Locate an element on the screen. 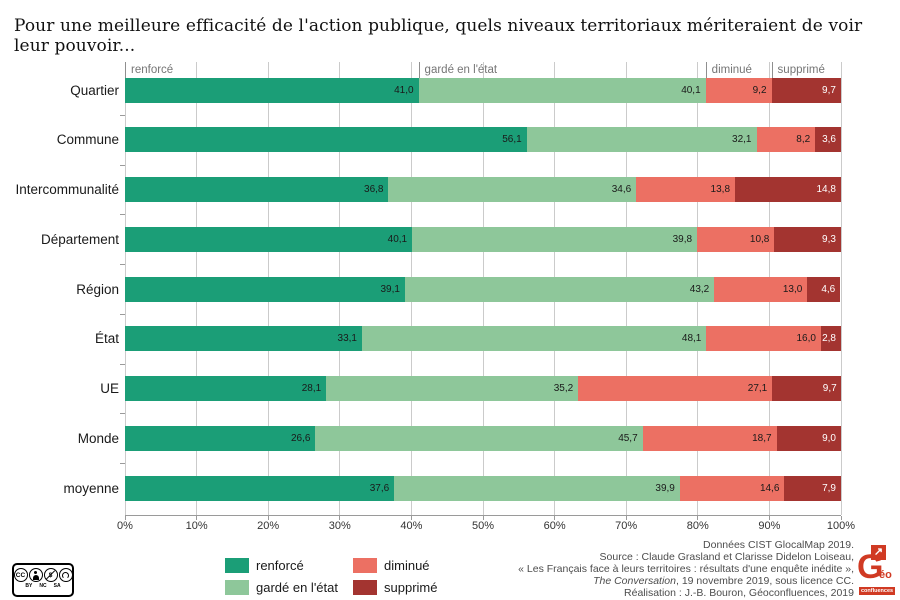 The width and height of the screenshot is (900, 600). bar-segment: 4,6 is located at coordinates (824, 289).